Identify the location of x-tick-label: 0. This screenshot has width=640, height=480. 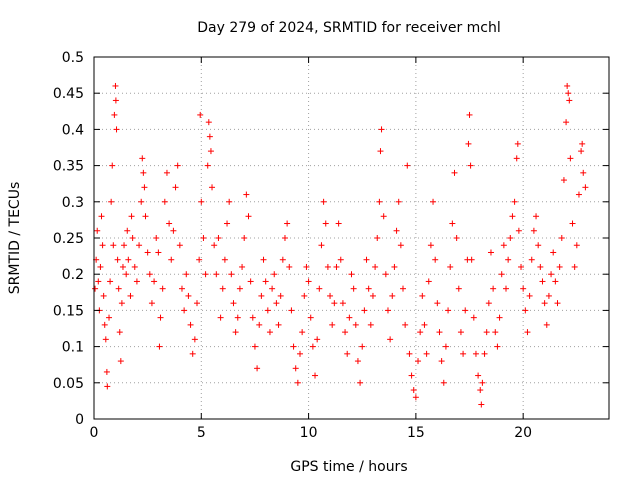
(94, 433).